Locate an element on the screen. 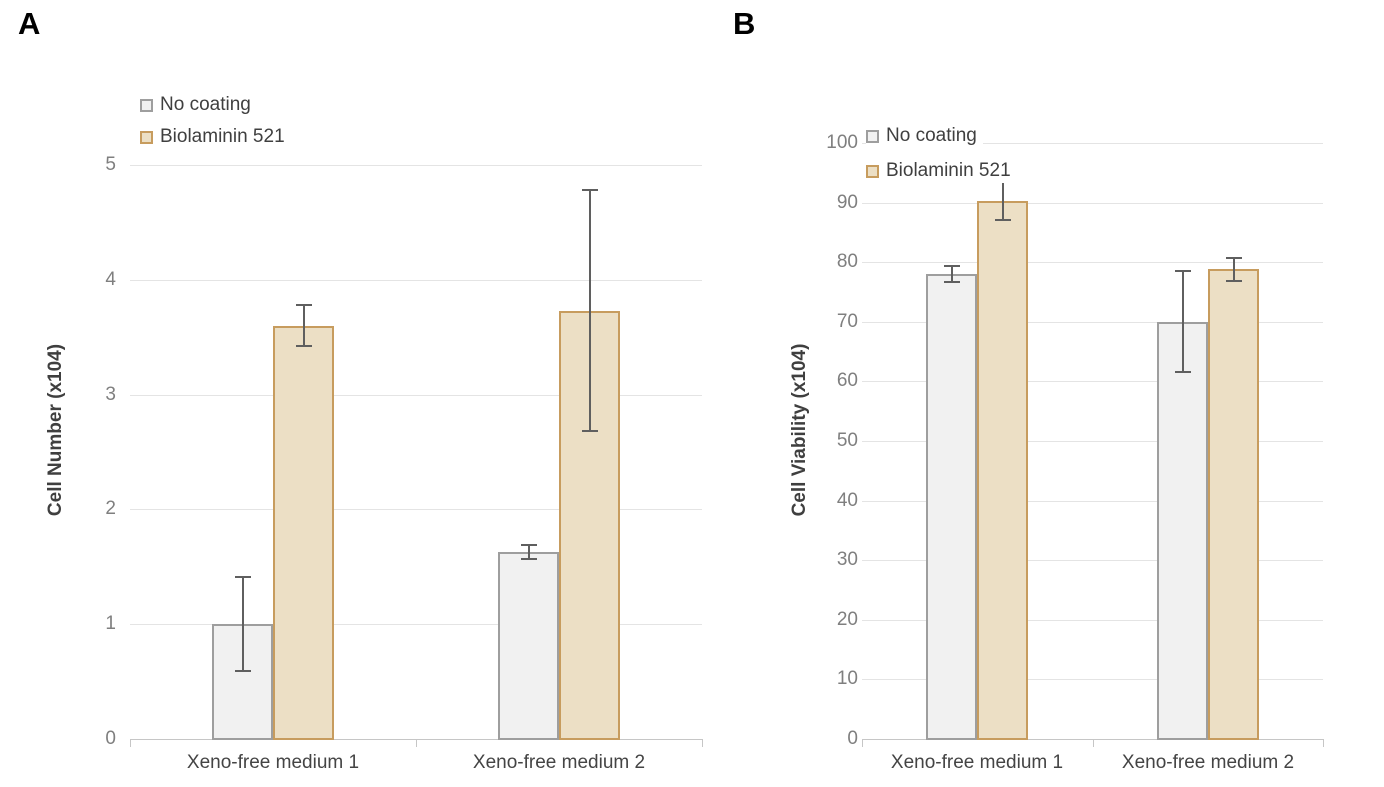  y-tick-label: 30 is located at coordinates (847, 559).